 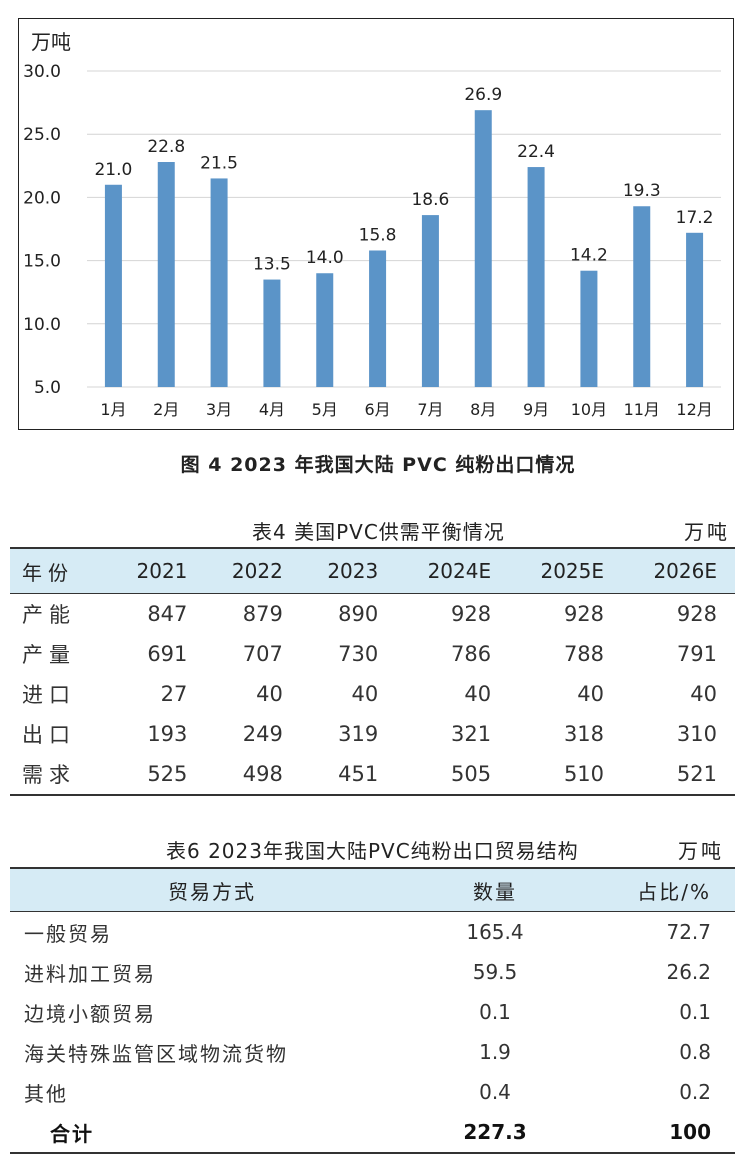 I want to click on table-cell: 730, so click(x=358, y=654).